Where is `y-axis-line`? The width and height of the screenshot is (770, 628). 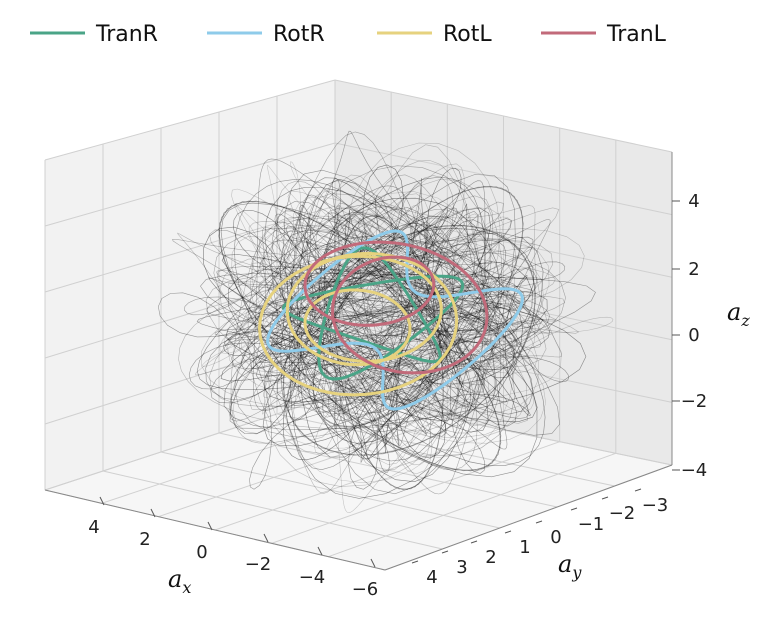
y-axis-line is located at coordinates (528, 517).